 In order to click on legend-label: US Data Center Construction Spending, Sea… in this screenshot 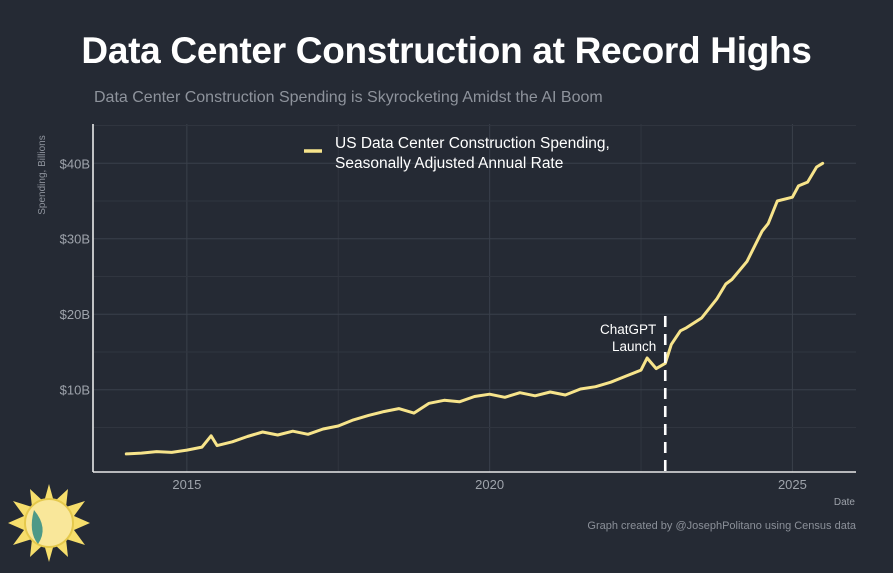, I will do `click(472, 153)`.